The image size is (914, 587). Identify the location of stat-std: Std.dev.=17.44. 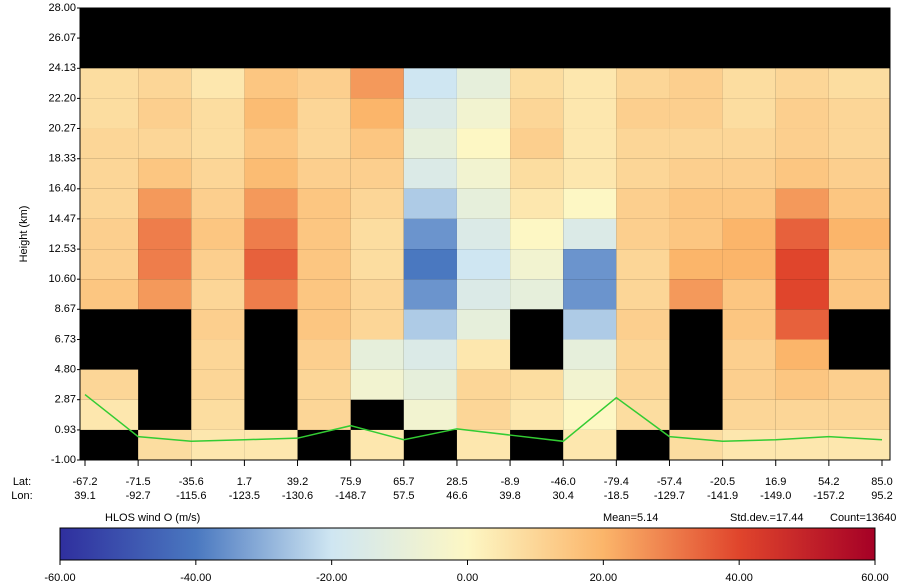
(767, 518).